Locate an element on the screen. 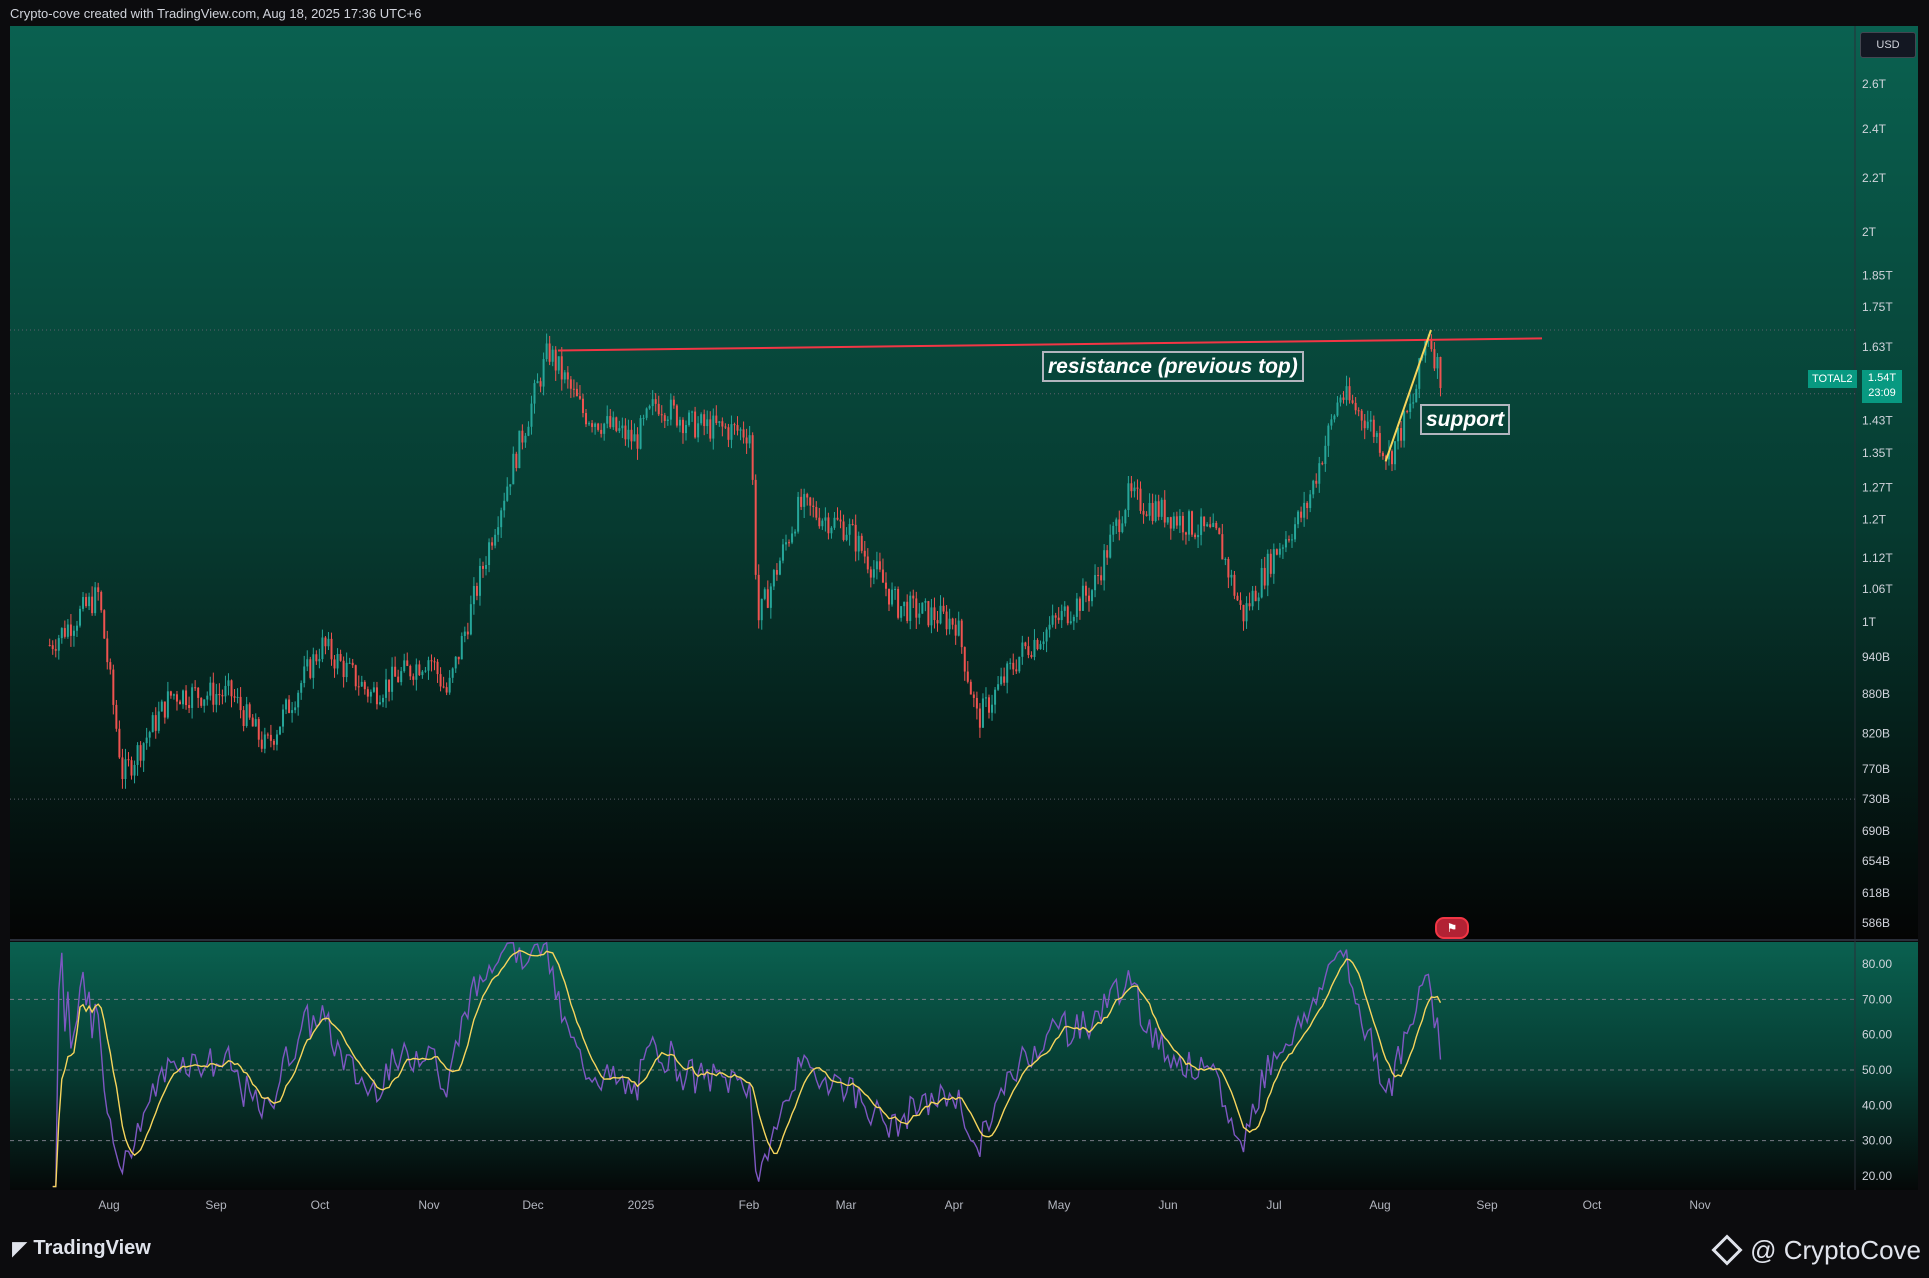  price-tick-label: 1.35T is located at coordinates (1877, 453).